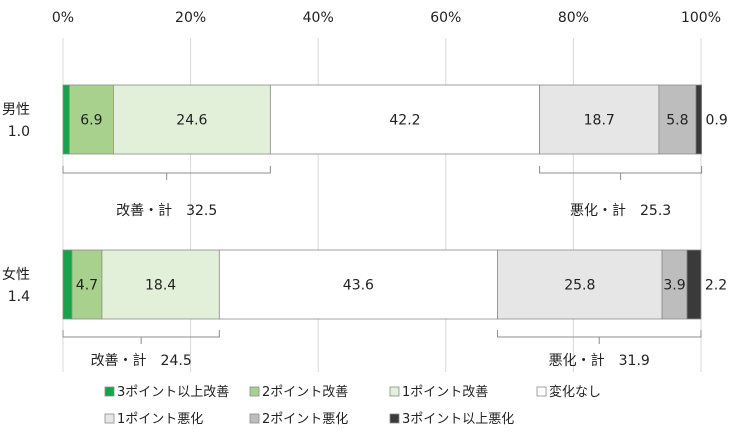  Describe the element at coordinates (190, 18) in the screenshot. I see `x-tick-label: 20%` at that location.